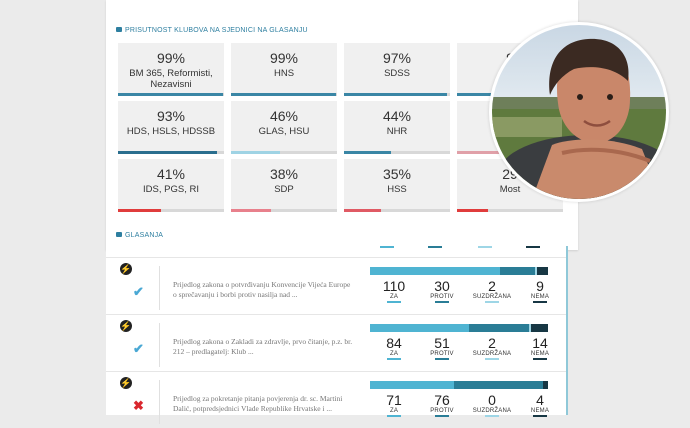 This screenshot has width=690, height=428. I want to click on club-card: 97% SDSS, so click(397, 69).